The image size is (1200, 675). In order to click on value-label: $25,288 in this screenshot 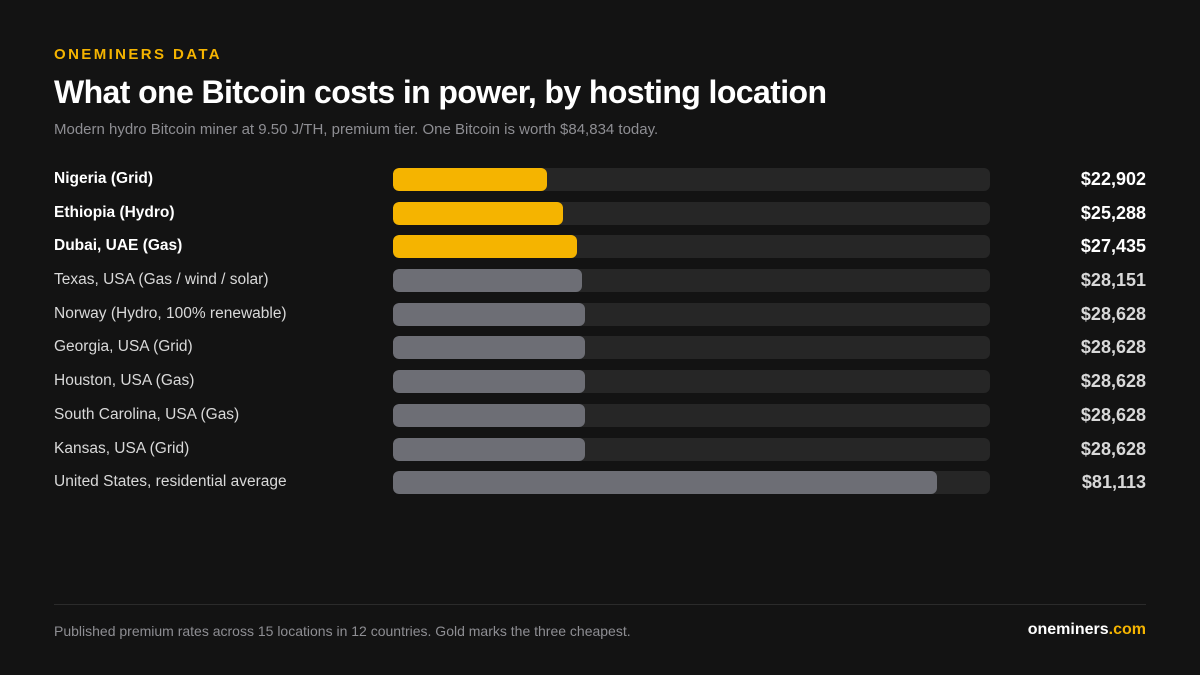, I will do `click(1113, 212)`.